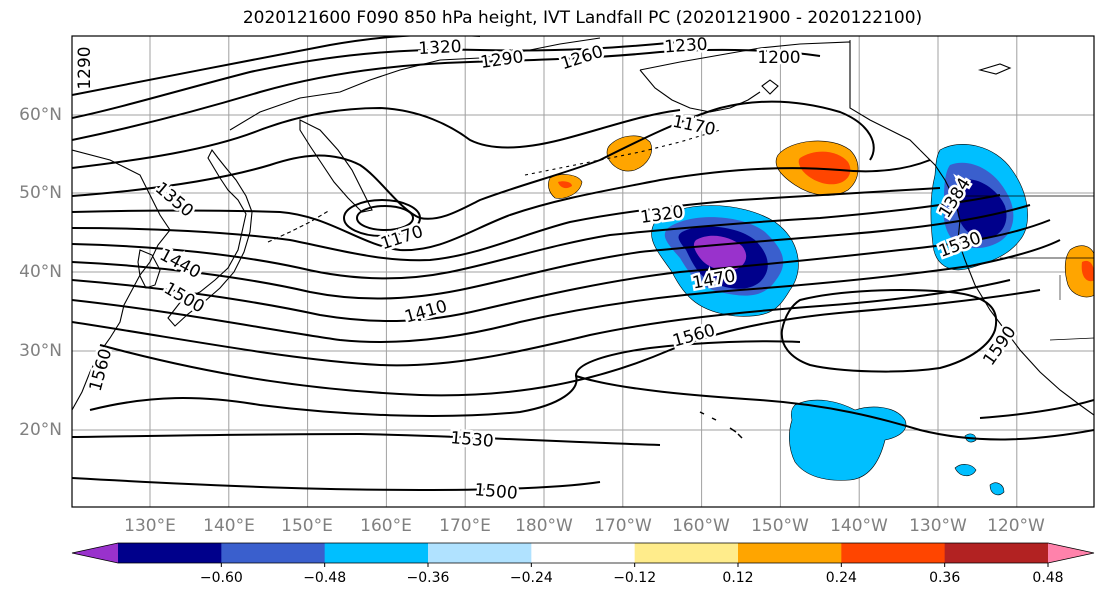 The image size is (1105, 601). What do you see at coordinates (386, 526) in the screenshot?
I see `lon-label: 160°E` at bounding box center [386, 526].